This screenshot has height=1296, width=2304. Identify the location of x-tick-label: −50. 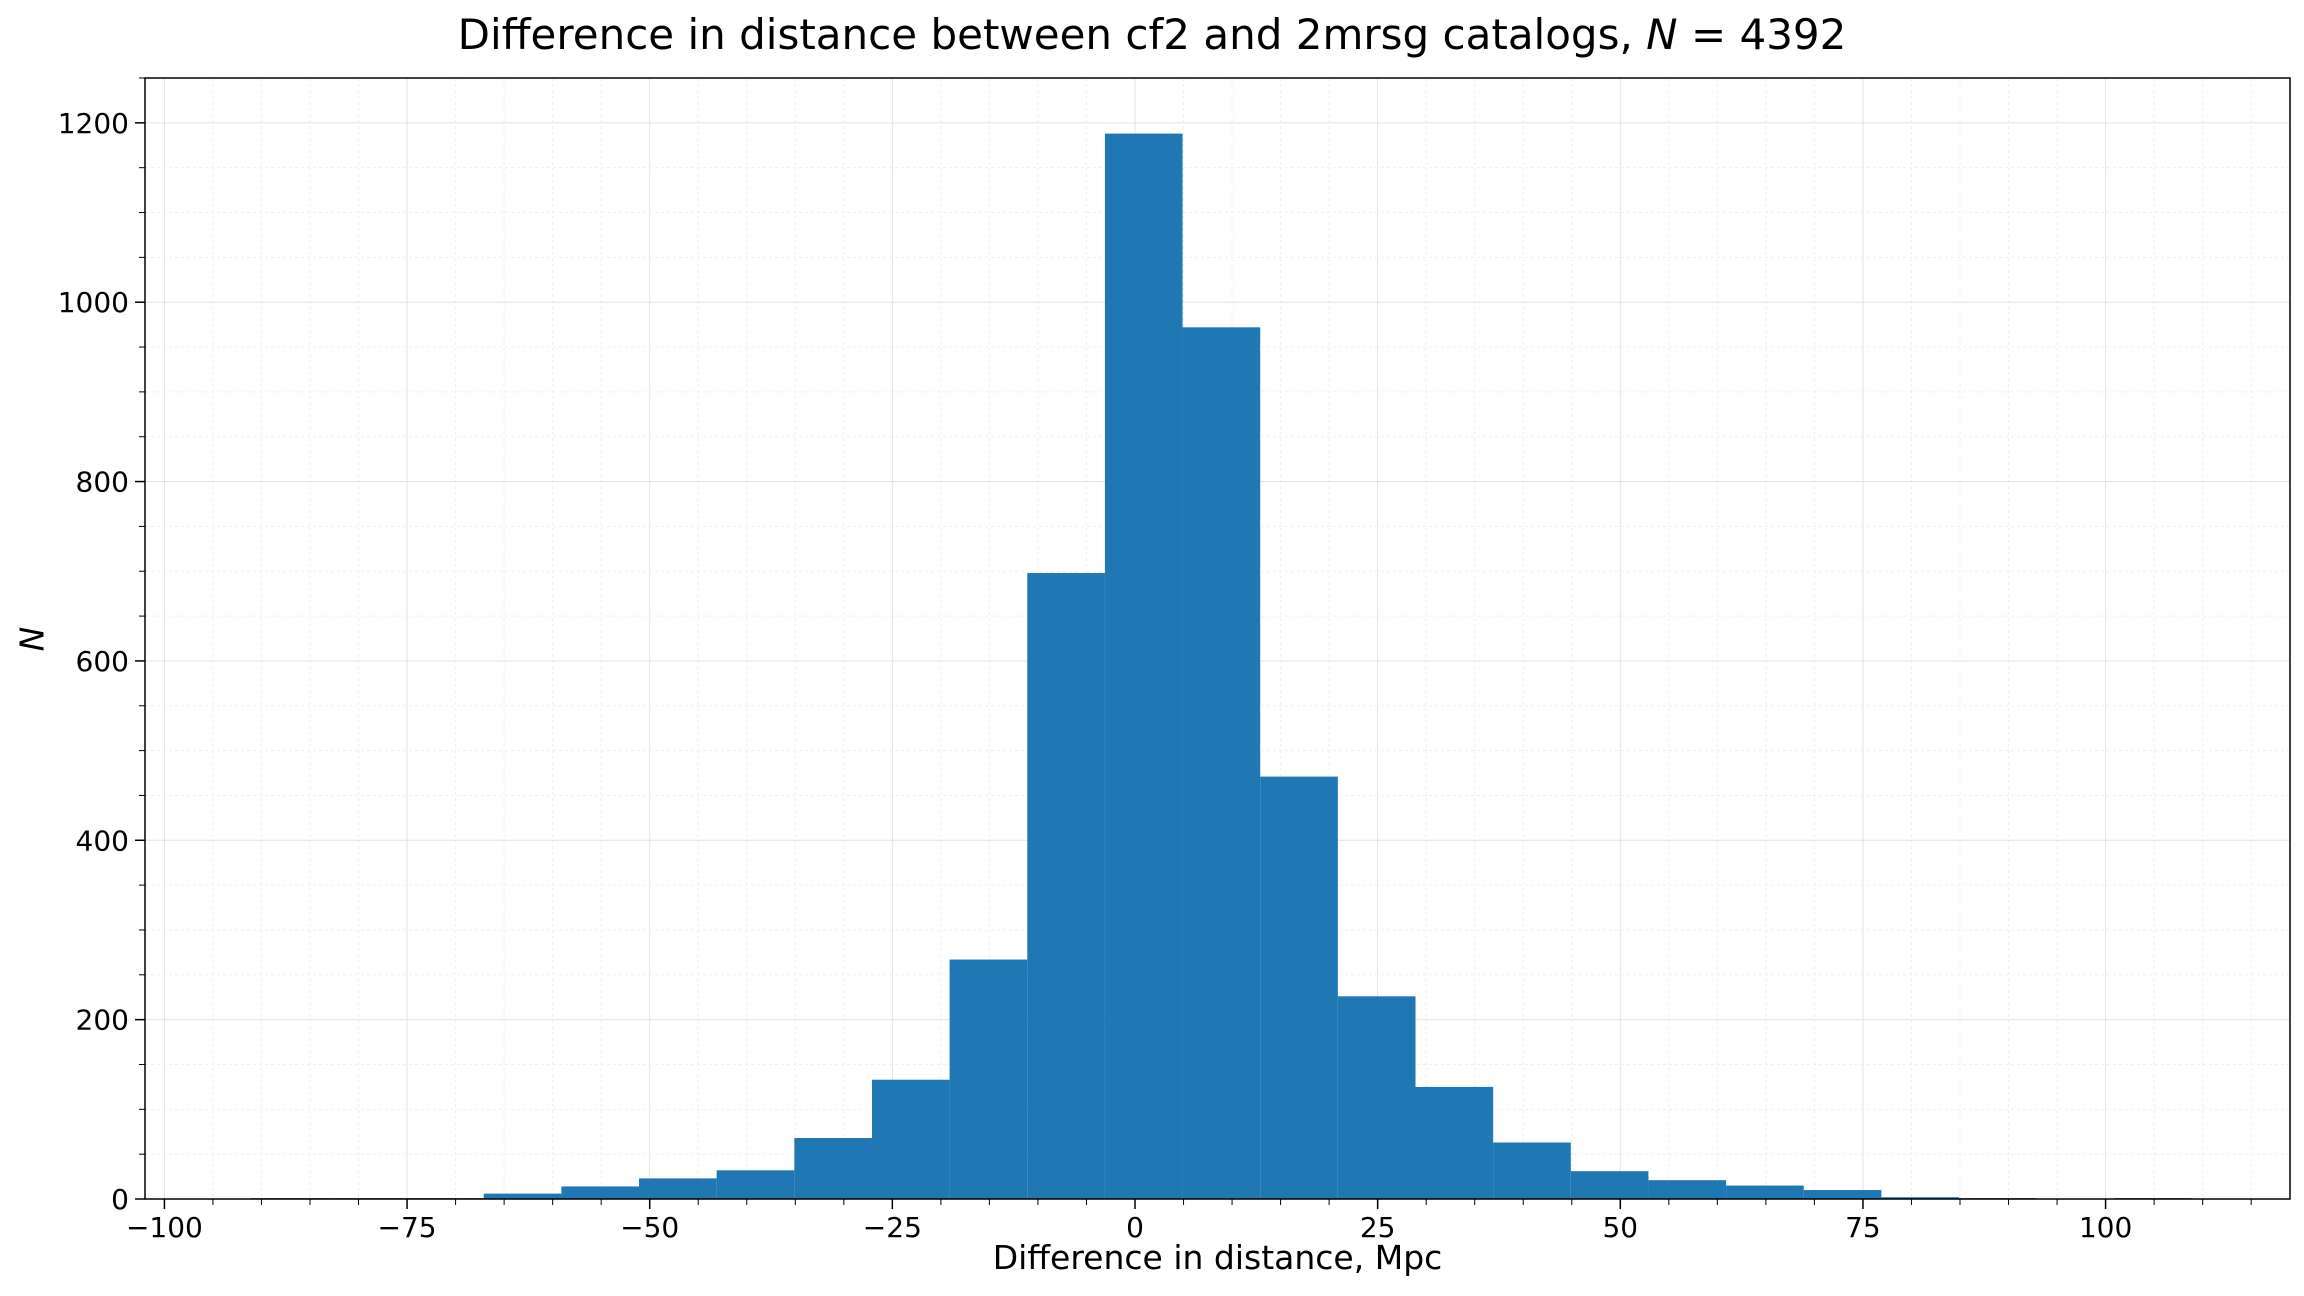
(649, 1227).